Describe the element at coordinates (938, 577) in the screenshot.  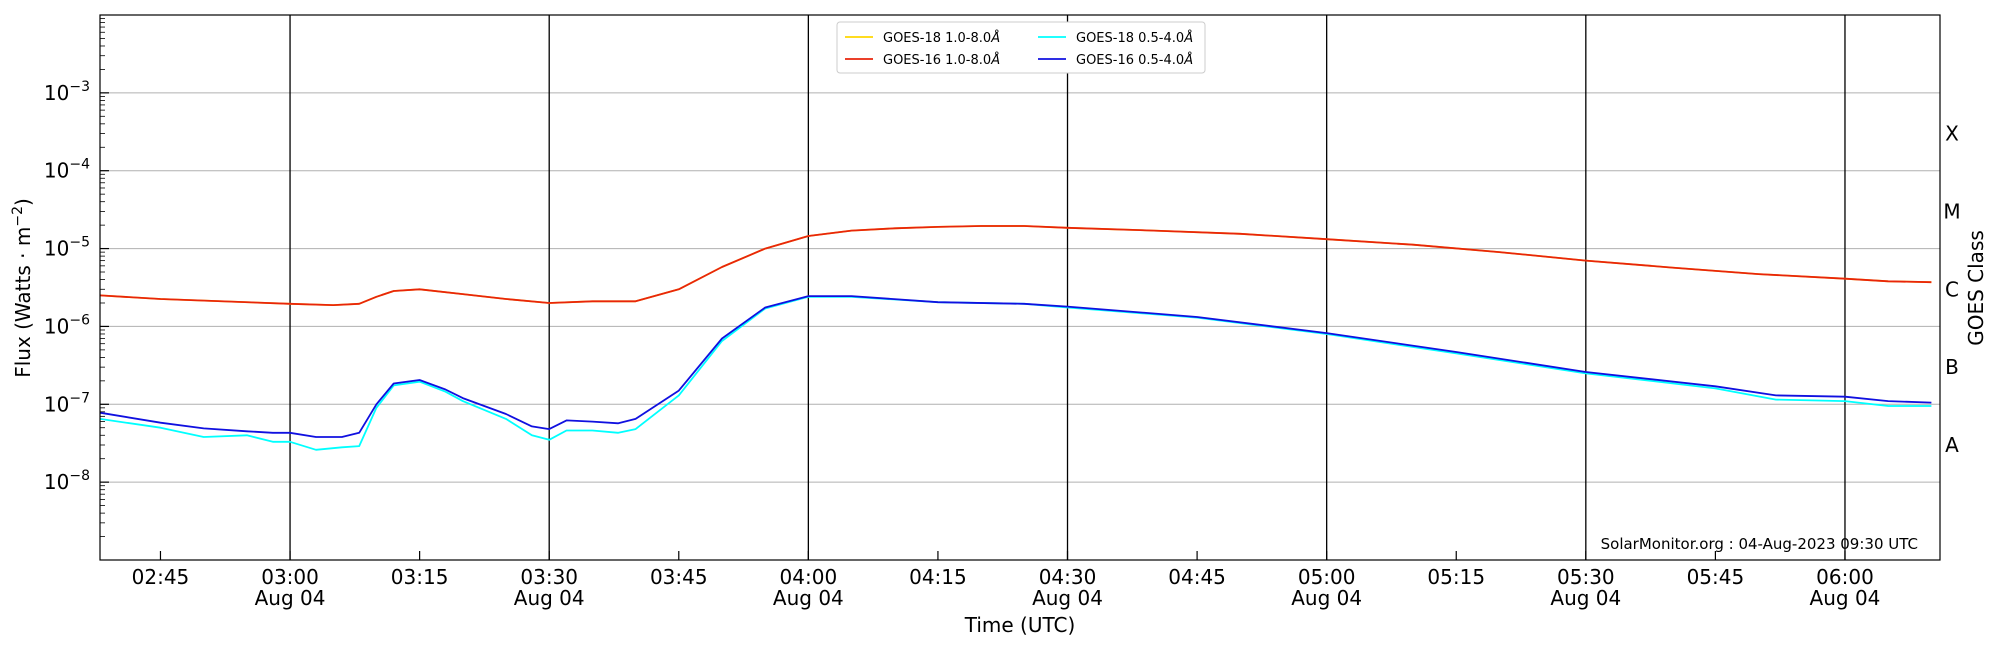
I see `x-tick-label: 04:15` at that location.